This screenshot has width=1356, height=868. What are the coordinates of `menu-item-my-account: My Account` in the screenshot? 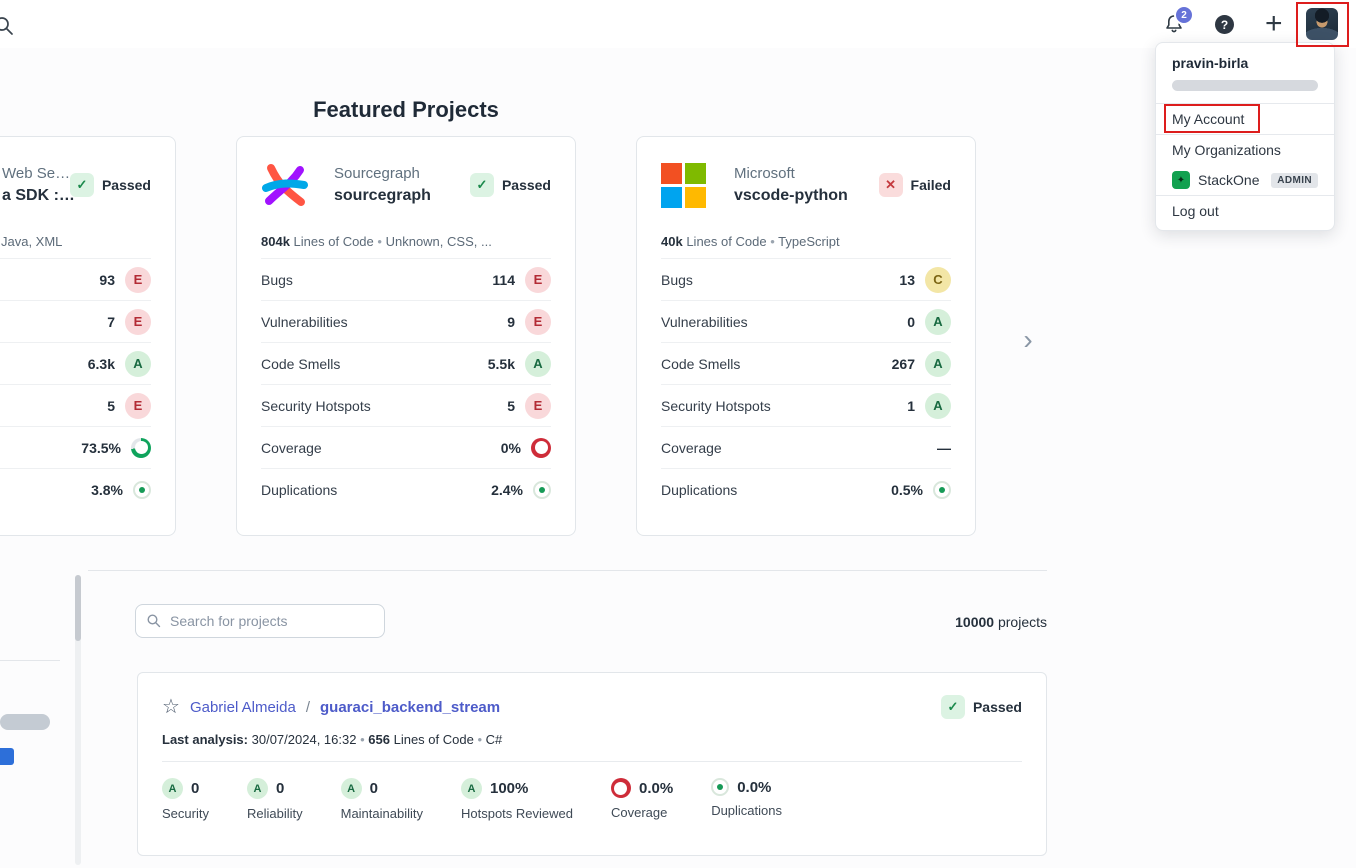 It's located at (1245, 119).